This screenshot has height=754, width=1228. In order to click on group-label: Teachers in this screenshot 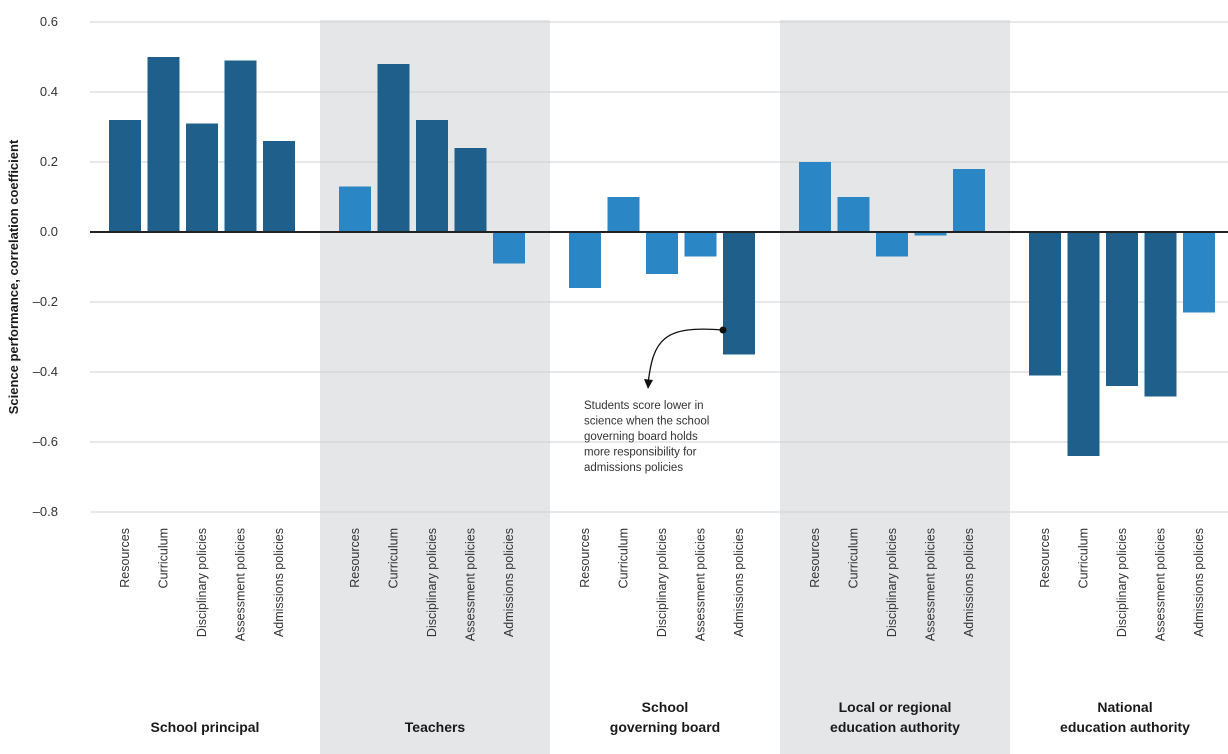, I will do `click(435, 727)`.